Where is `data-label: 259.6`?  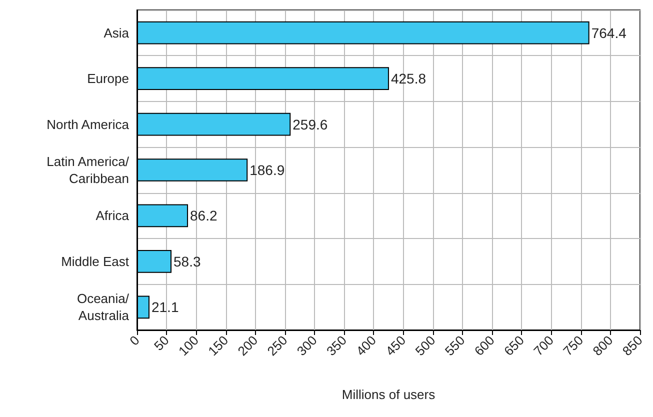 data-label: 259.6 is located at coordinates (310, 124).